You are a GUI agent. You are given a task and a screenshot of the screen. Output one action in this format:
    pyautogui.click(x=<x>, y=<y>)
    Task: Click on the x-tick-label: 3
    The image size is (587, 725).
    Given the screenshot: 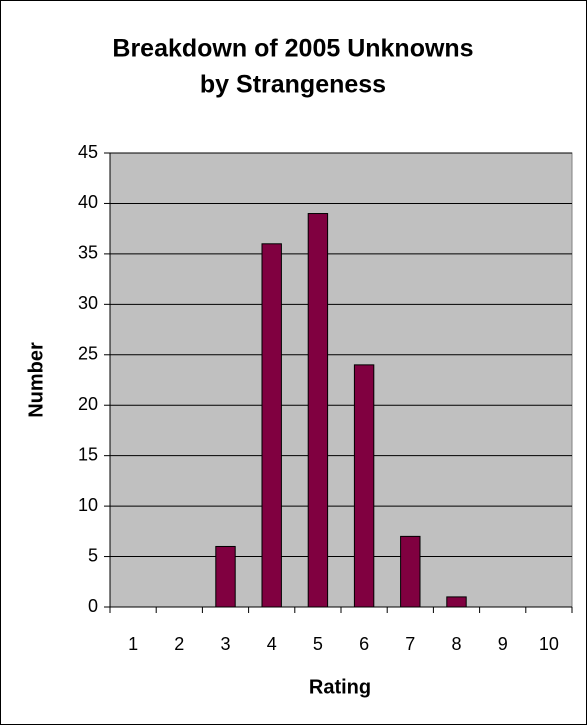 What is the action you would take?
    pyautogui.click(x=225, y=644)
    